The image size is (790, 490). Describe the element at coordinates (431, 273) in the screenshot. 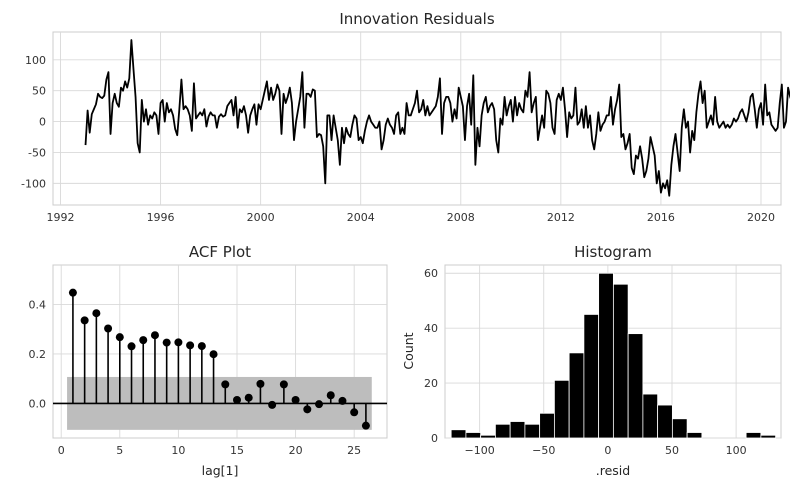

I see `y-tick-label: 60` at that location.